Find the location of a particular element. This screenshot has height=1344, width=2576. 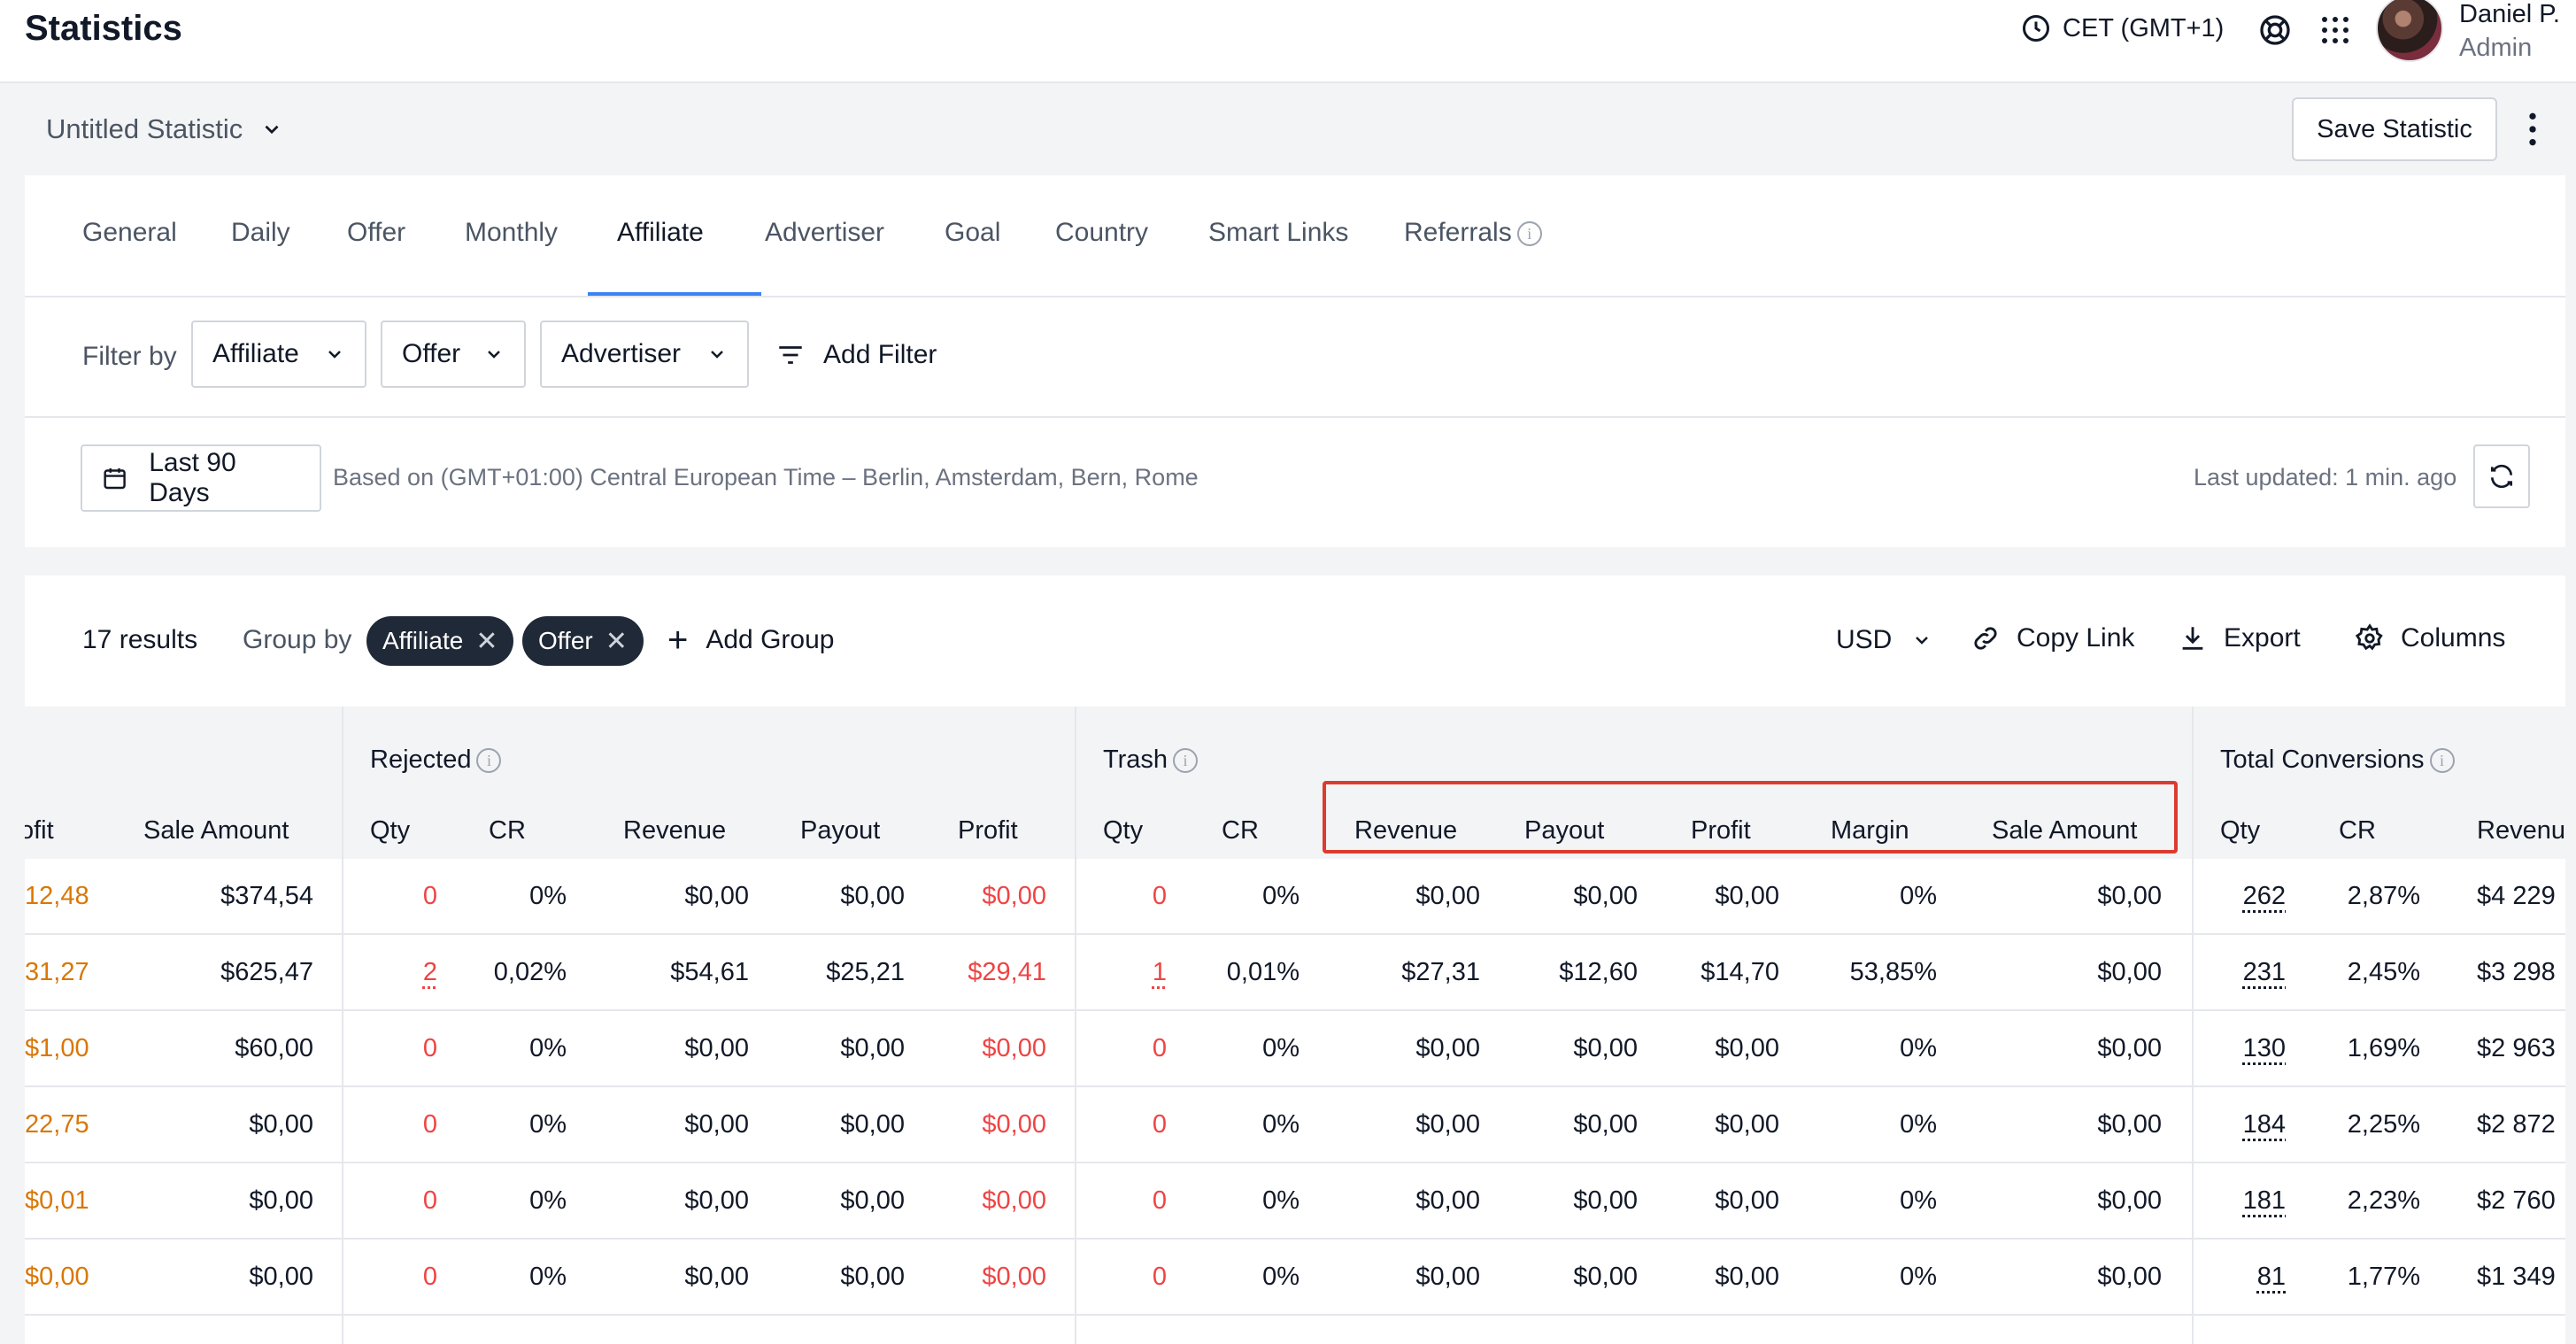

group-header-trash: Trash i is located at coordinates (1151, 760).